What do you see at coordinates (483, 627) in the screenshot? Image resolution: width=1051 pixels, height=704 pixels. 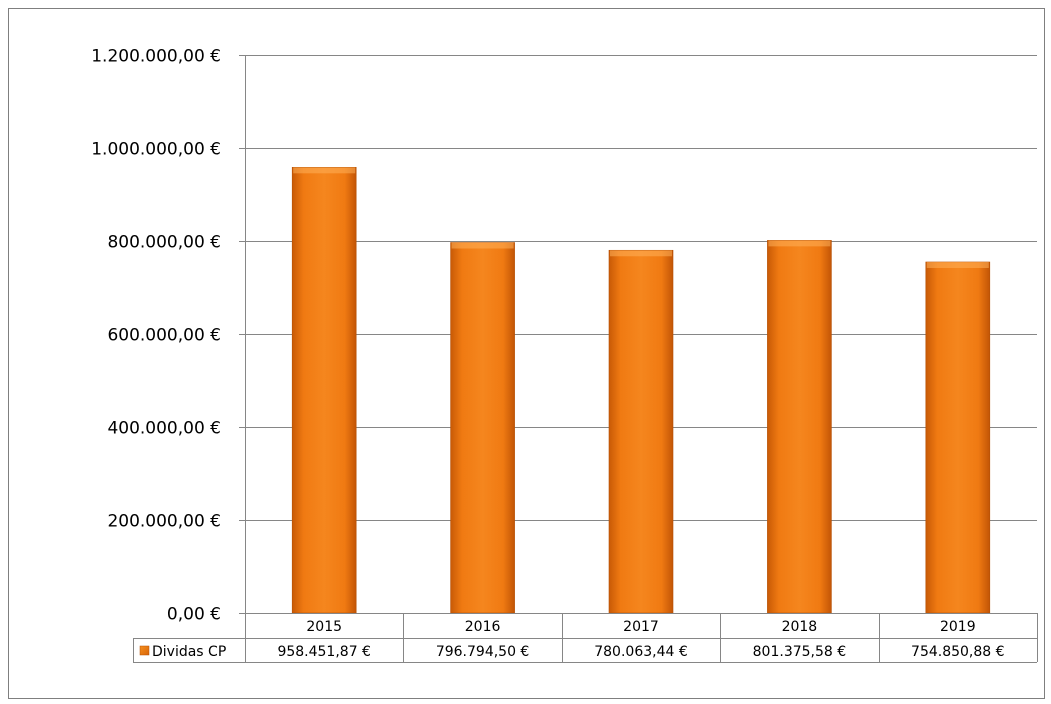 I see `x-tick-label: 2016` at bounding box center [483, 627].